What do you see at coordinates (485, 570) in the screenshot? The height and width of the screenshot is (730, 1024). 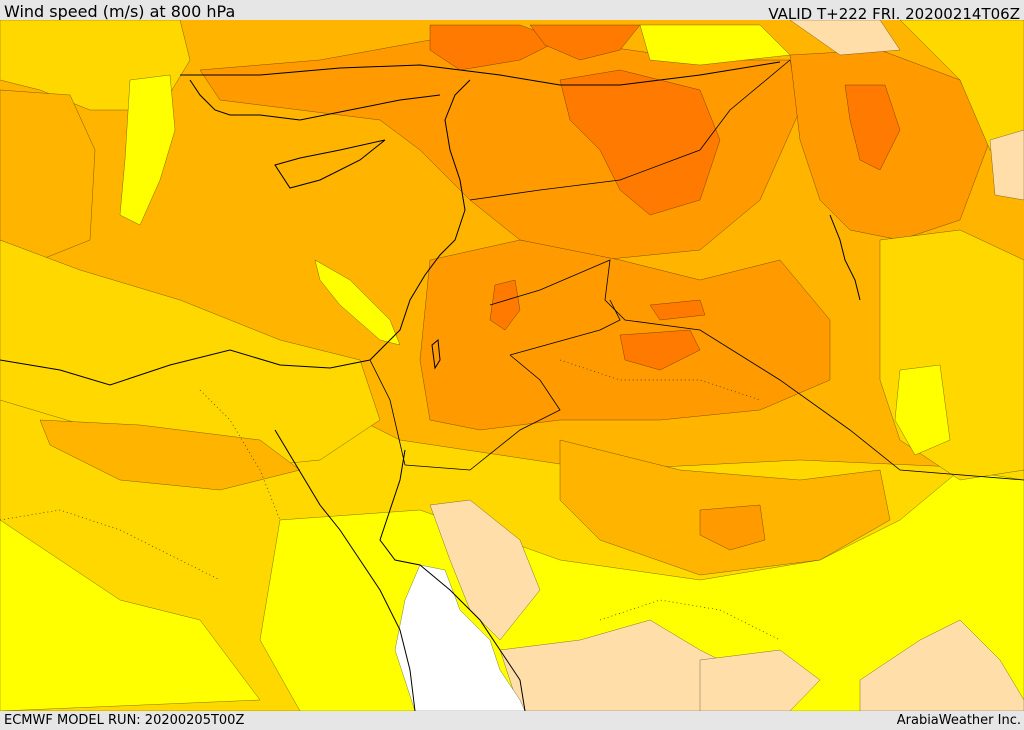 I see `hejaz-tan-region` at bounding box center [485, 570].